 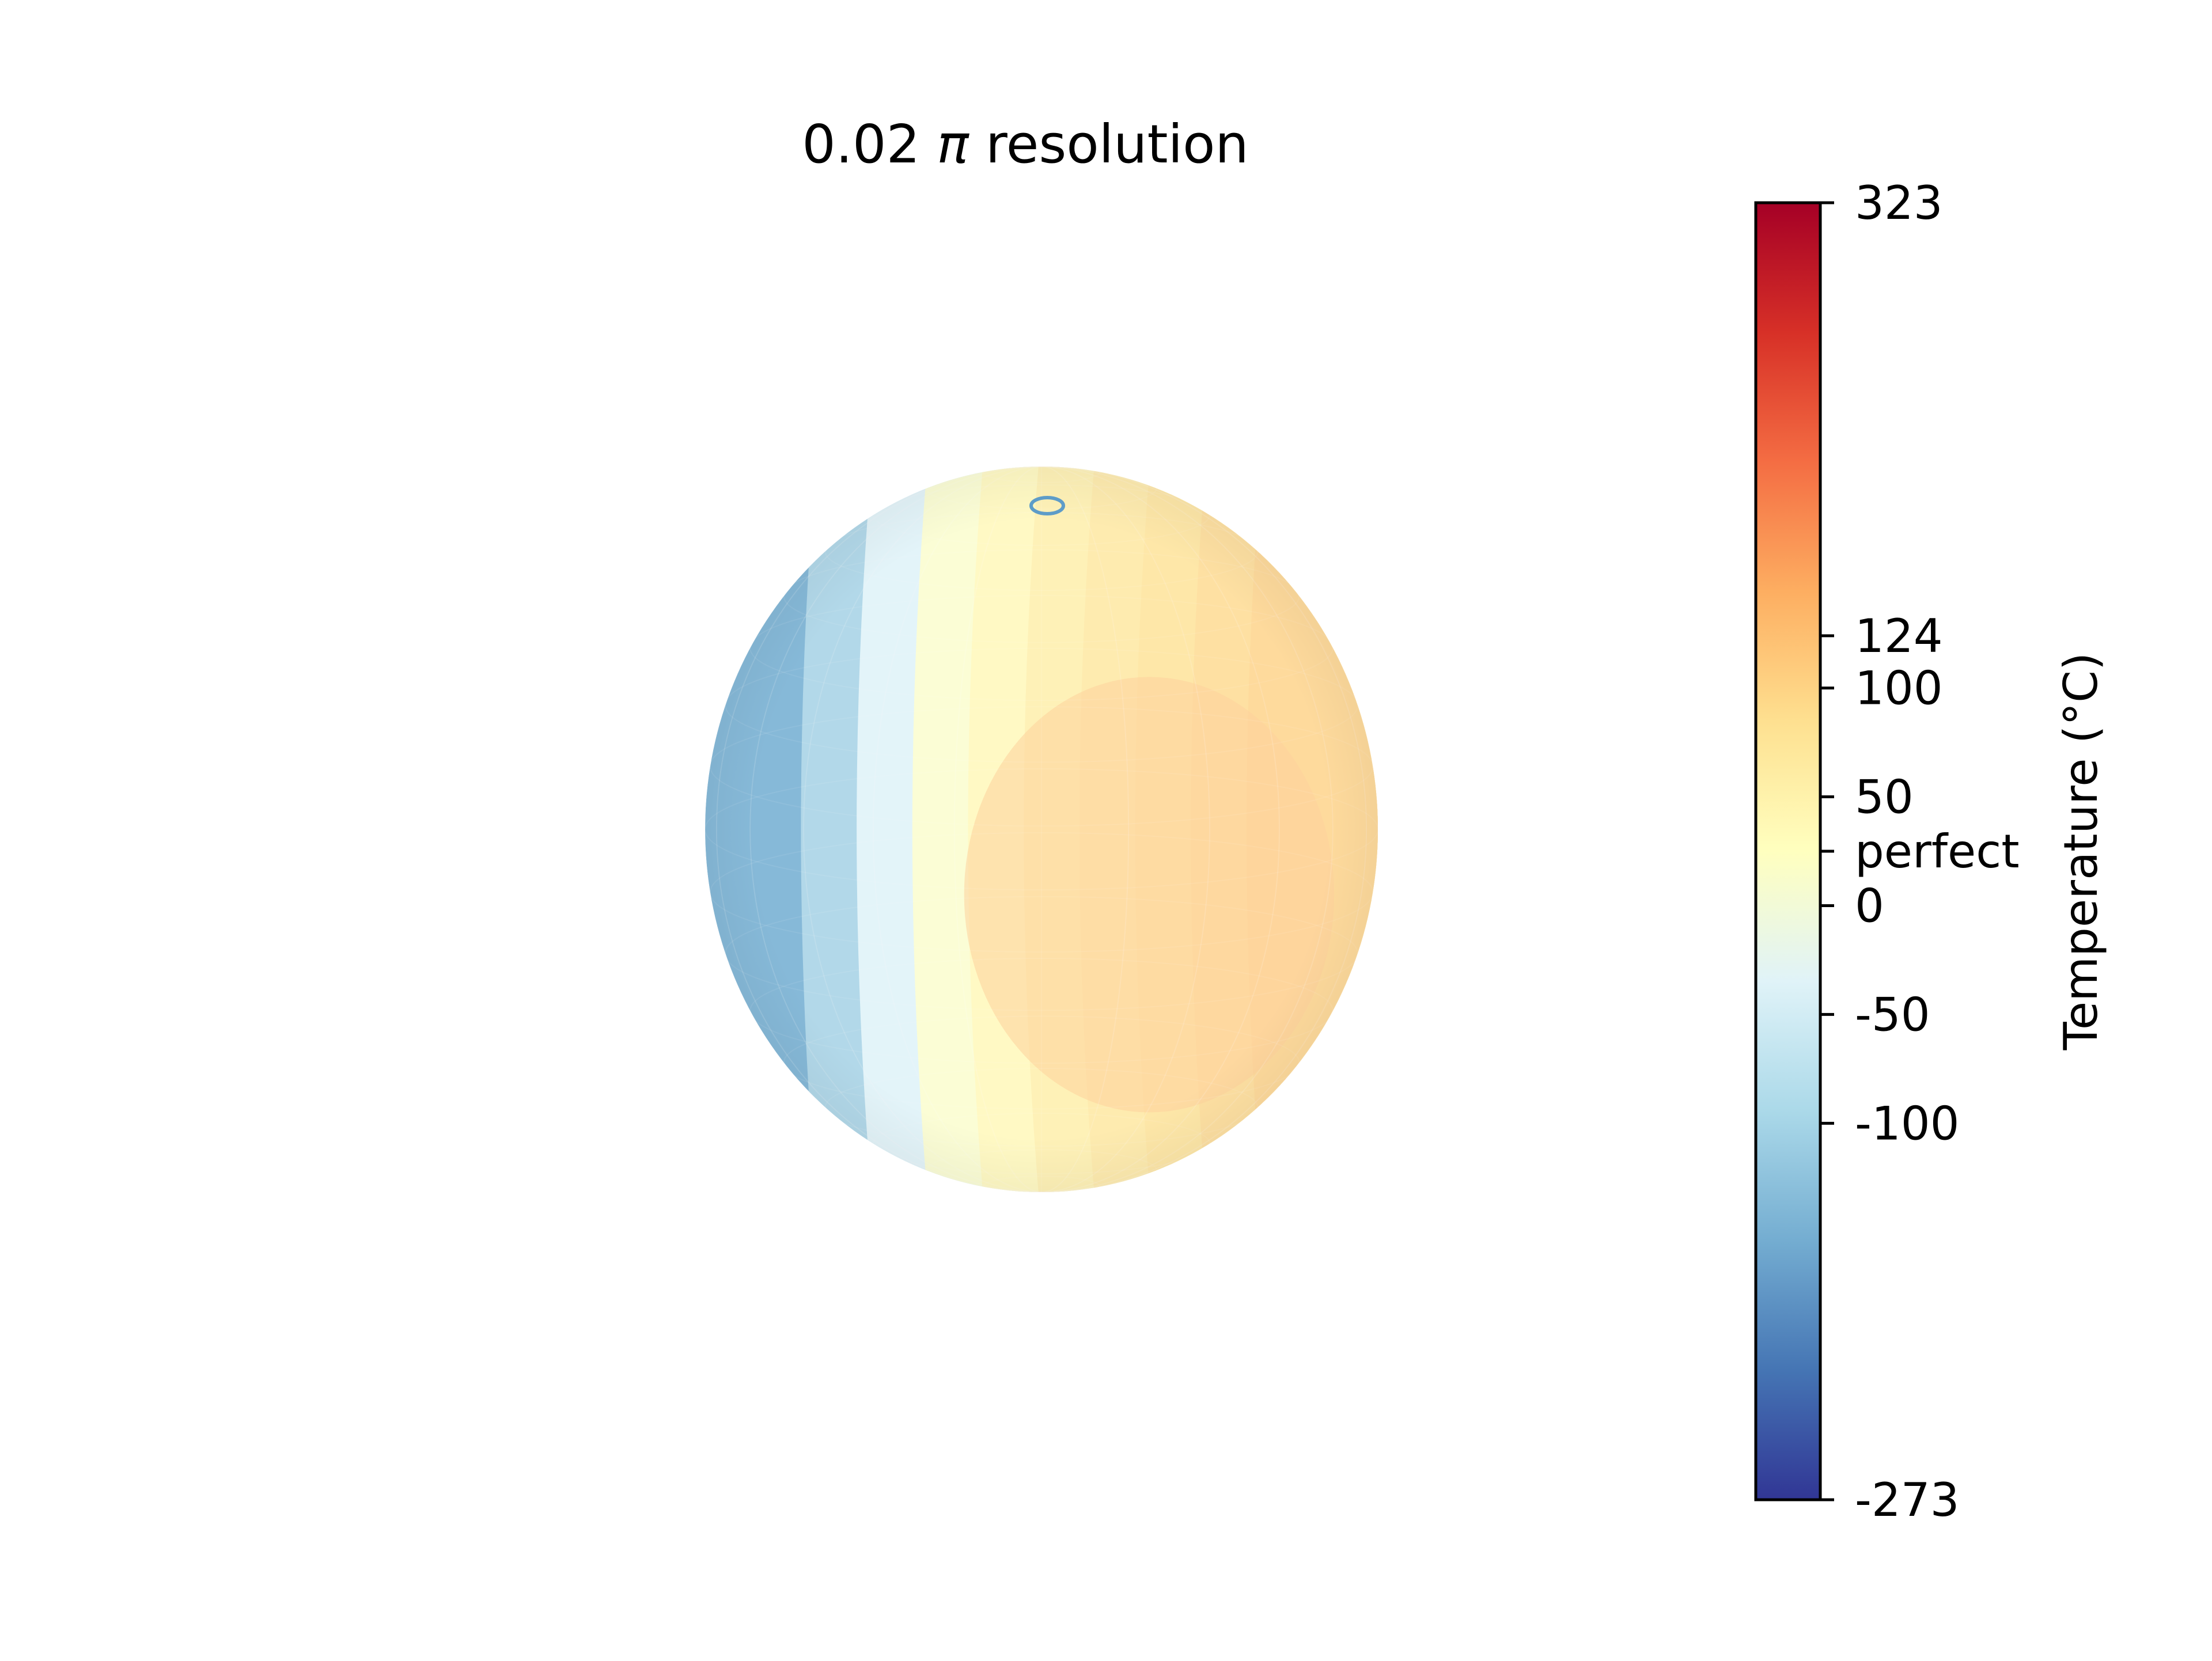 I want to click on colorbar-tick-label: 50, so click(x=1884, y=797).